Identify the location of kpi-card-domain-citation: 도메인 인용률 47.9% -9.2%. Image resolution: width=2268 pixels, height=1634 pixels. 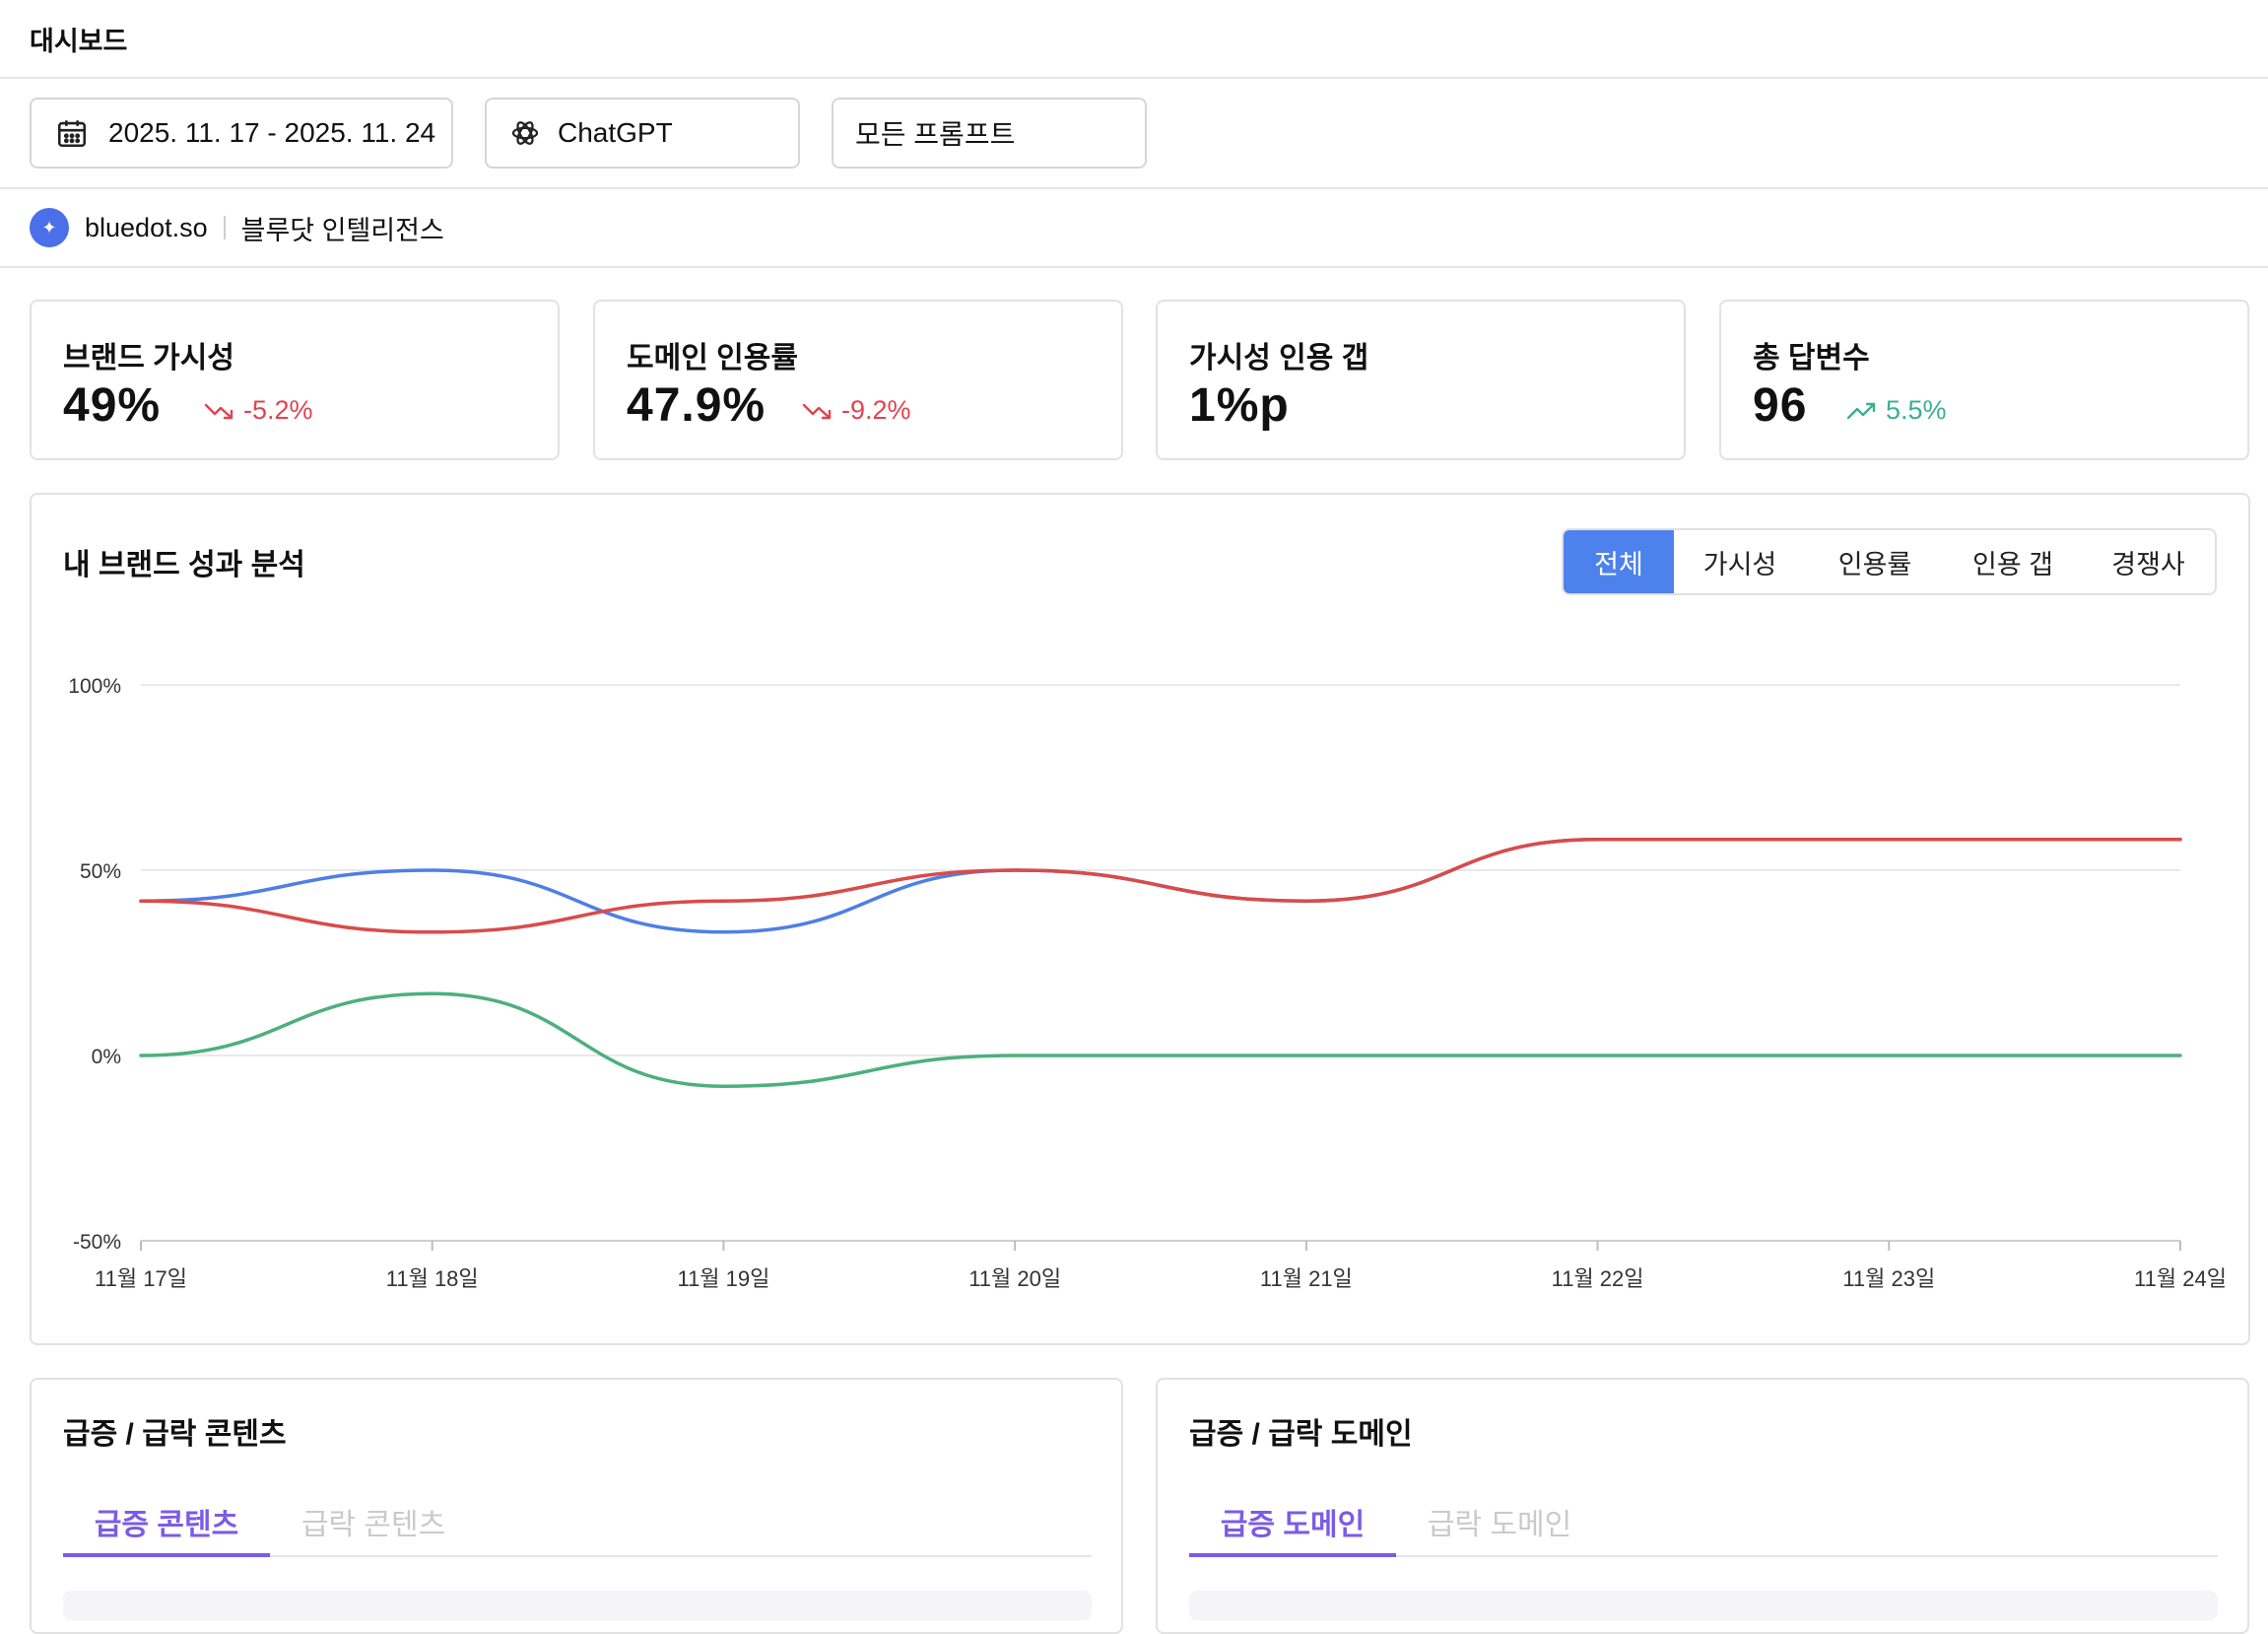
(858, 380).